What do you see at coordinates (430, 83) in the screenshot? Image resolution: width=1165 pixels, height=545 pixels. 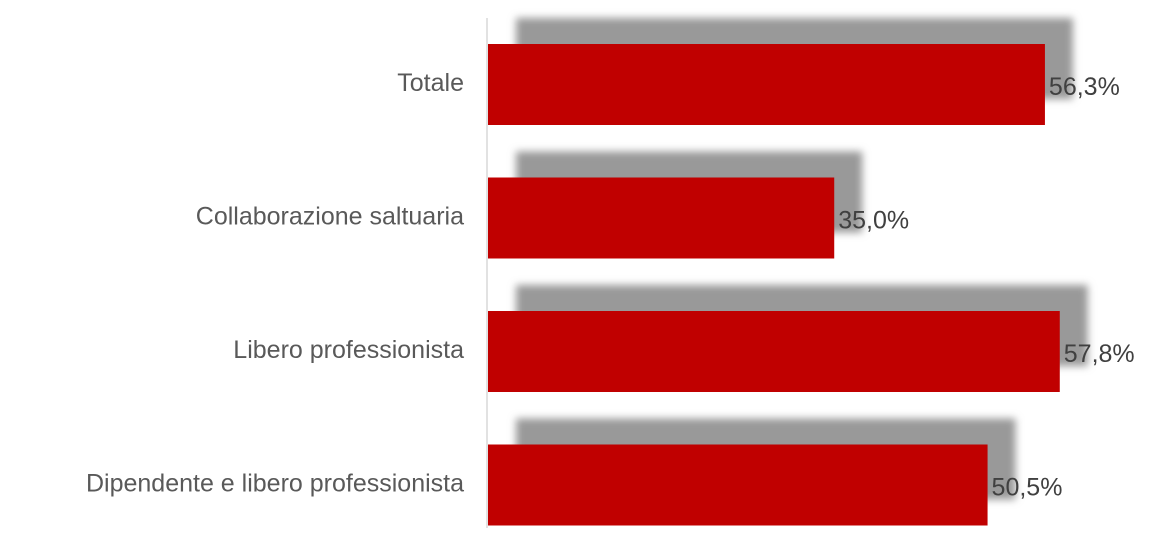 I see `category-label: Totale` at bounding box center [430, 83].